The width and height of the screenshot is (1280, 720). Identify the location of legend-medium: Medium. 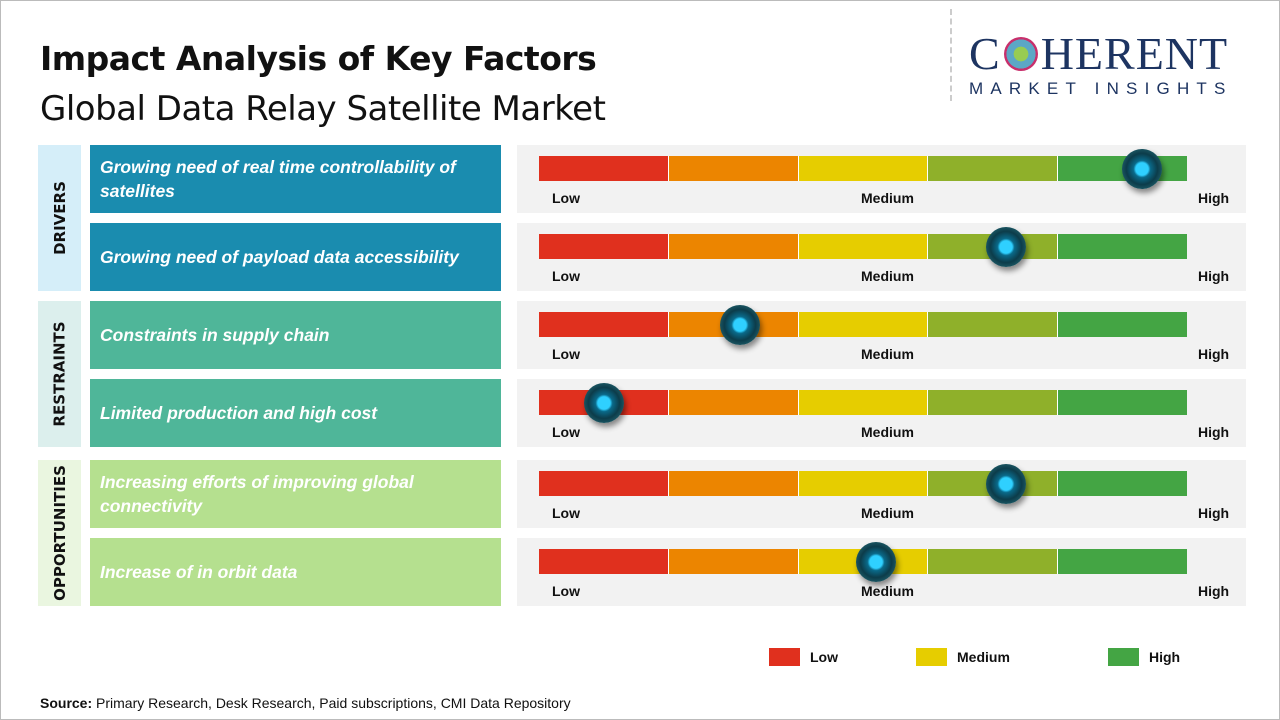
(963, 657).